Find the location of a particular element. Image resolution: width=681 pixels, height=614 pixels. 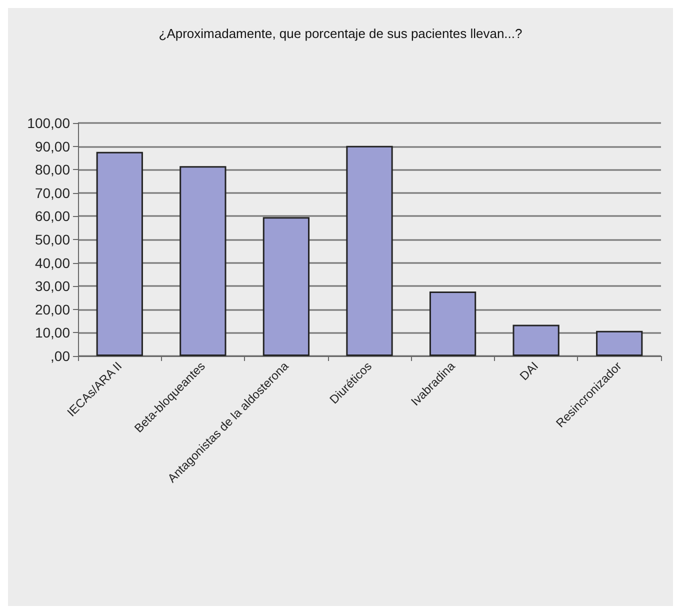

x-tick-label: DAI is located at coordinates (529, 371).